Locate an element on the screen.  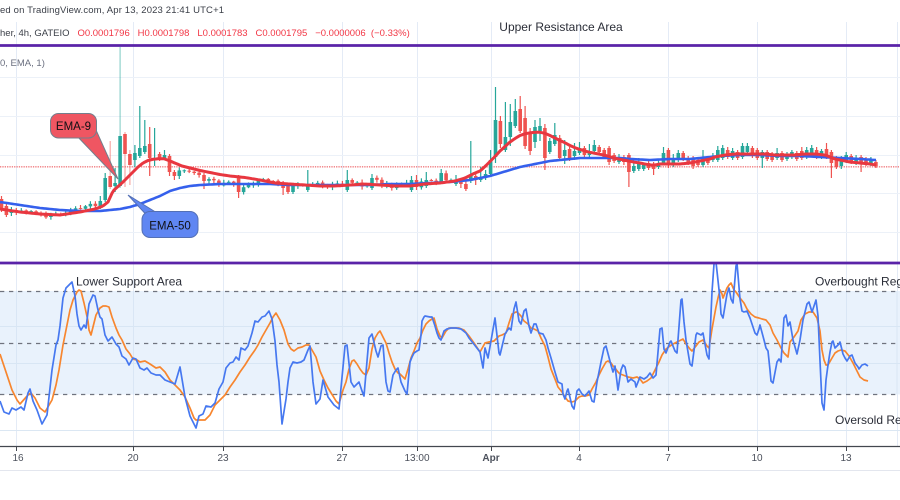
svg-text: 13 is located at coordinates (846, 458).